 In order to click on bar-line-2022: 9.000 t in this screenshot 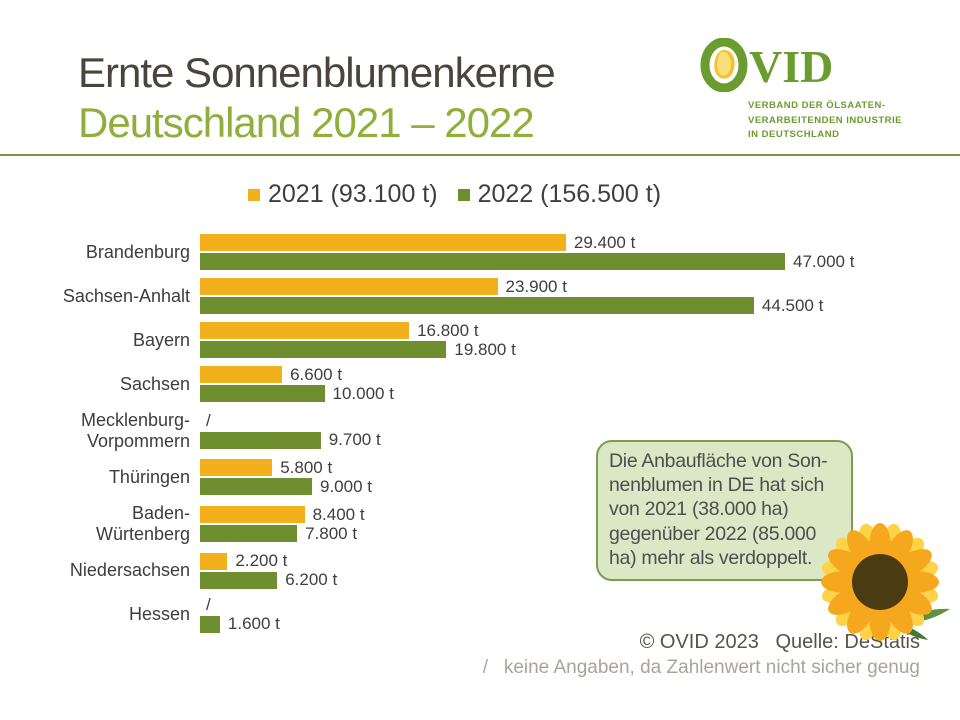, I will do `click(557, 486)`.